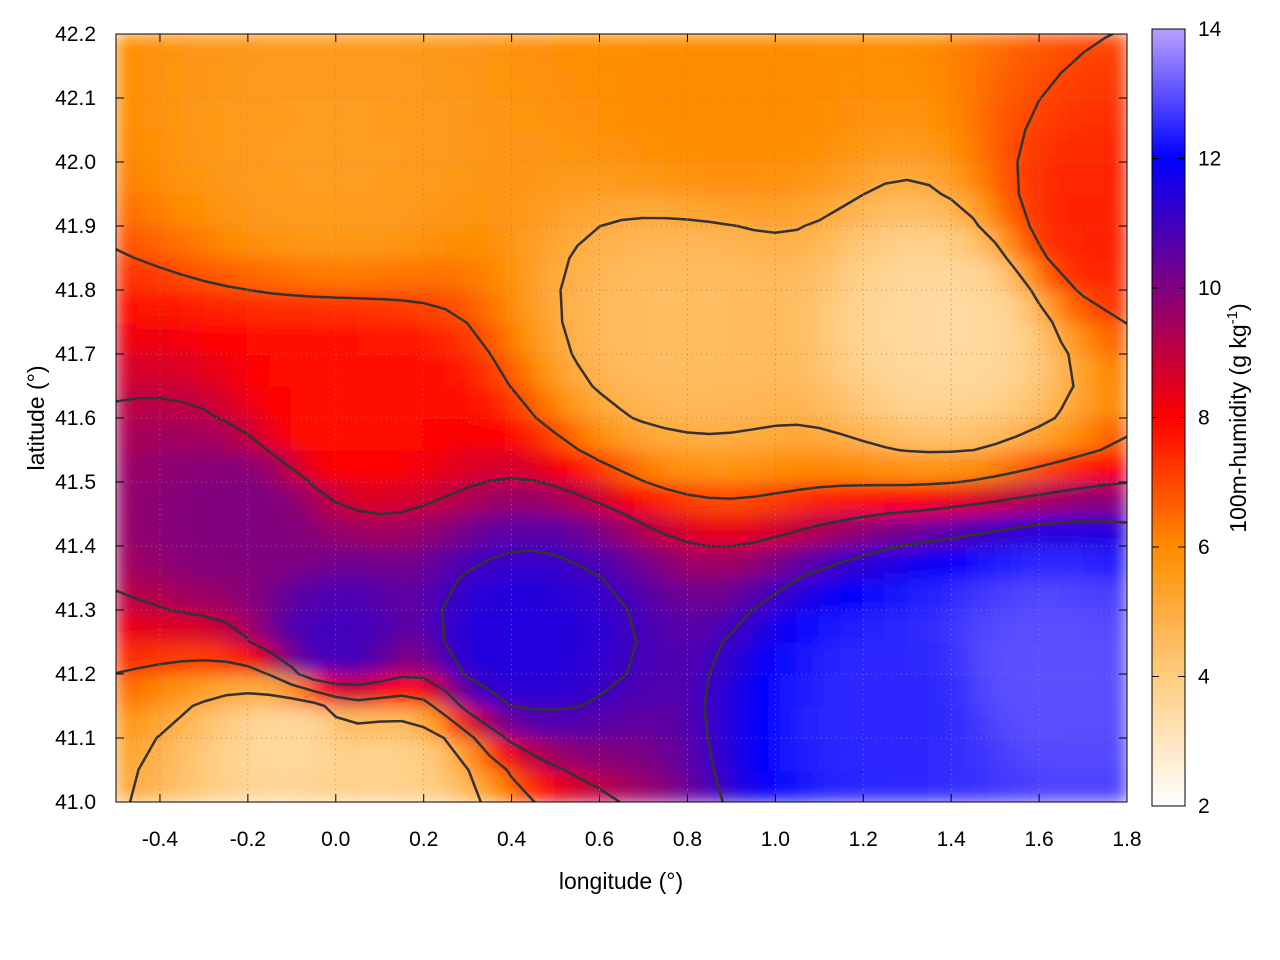 This screenshot has width=1280, height=960. Describe the element at coordinates (75, 546) in the screenshot. I see `y-tick-label: 41.4` at that location.